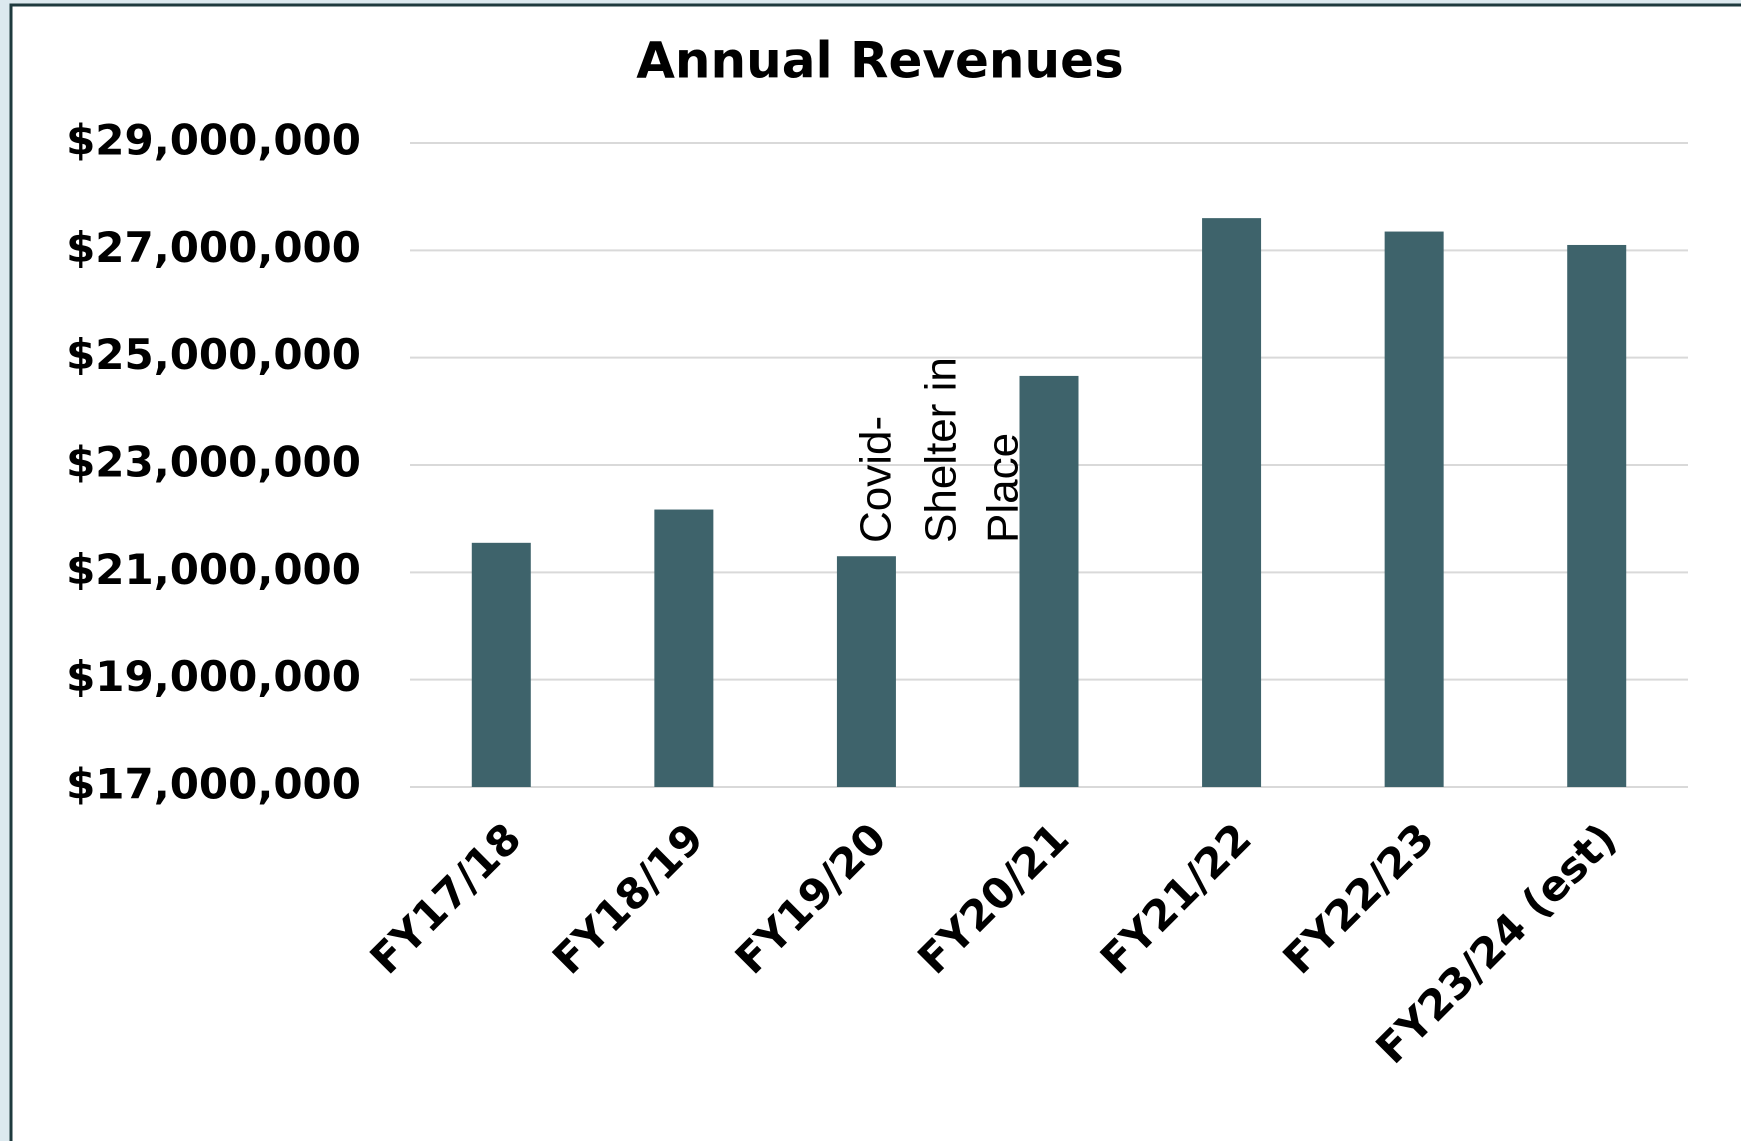 This screenshot has width=1741, height=1141. I want to click on y-tick-label: $23,000,000, so click(213, 462).